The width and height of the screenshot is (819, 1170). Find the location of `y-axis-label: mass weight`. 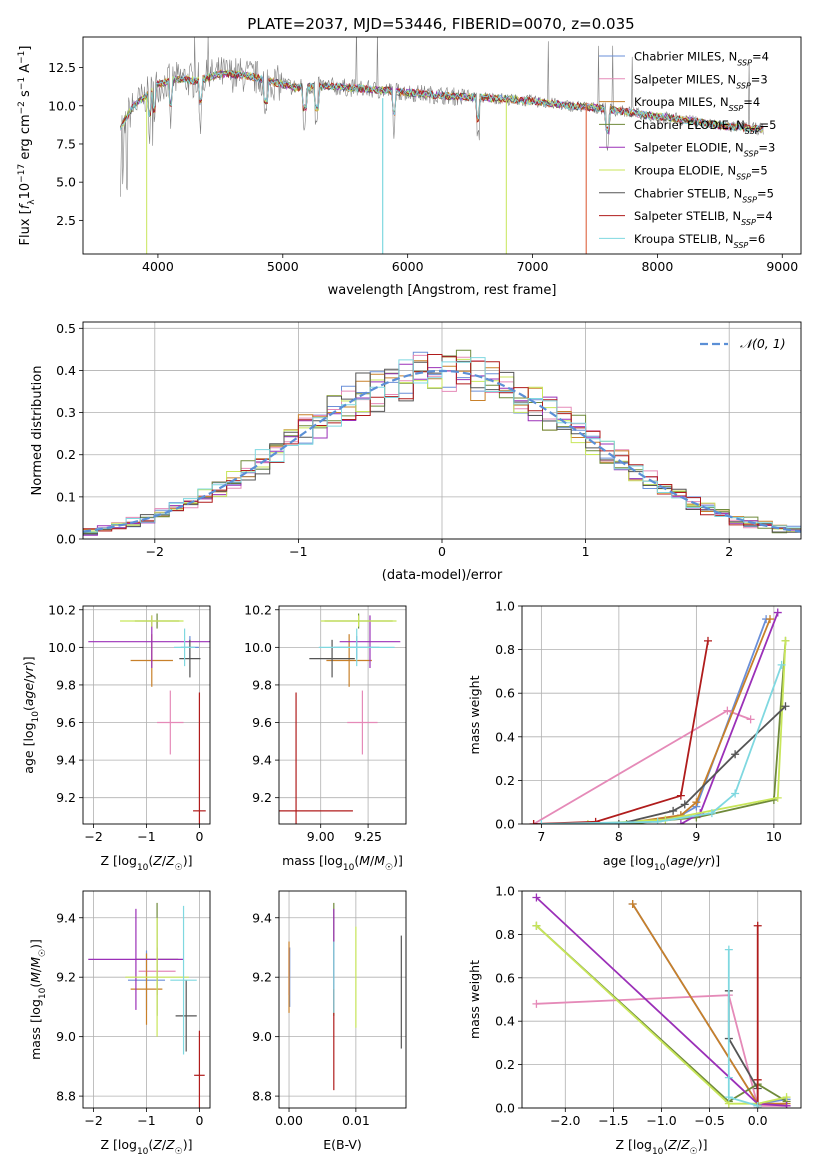

y-axis-label: mass weight is located at coordinates (474, 999).